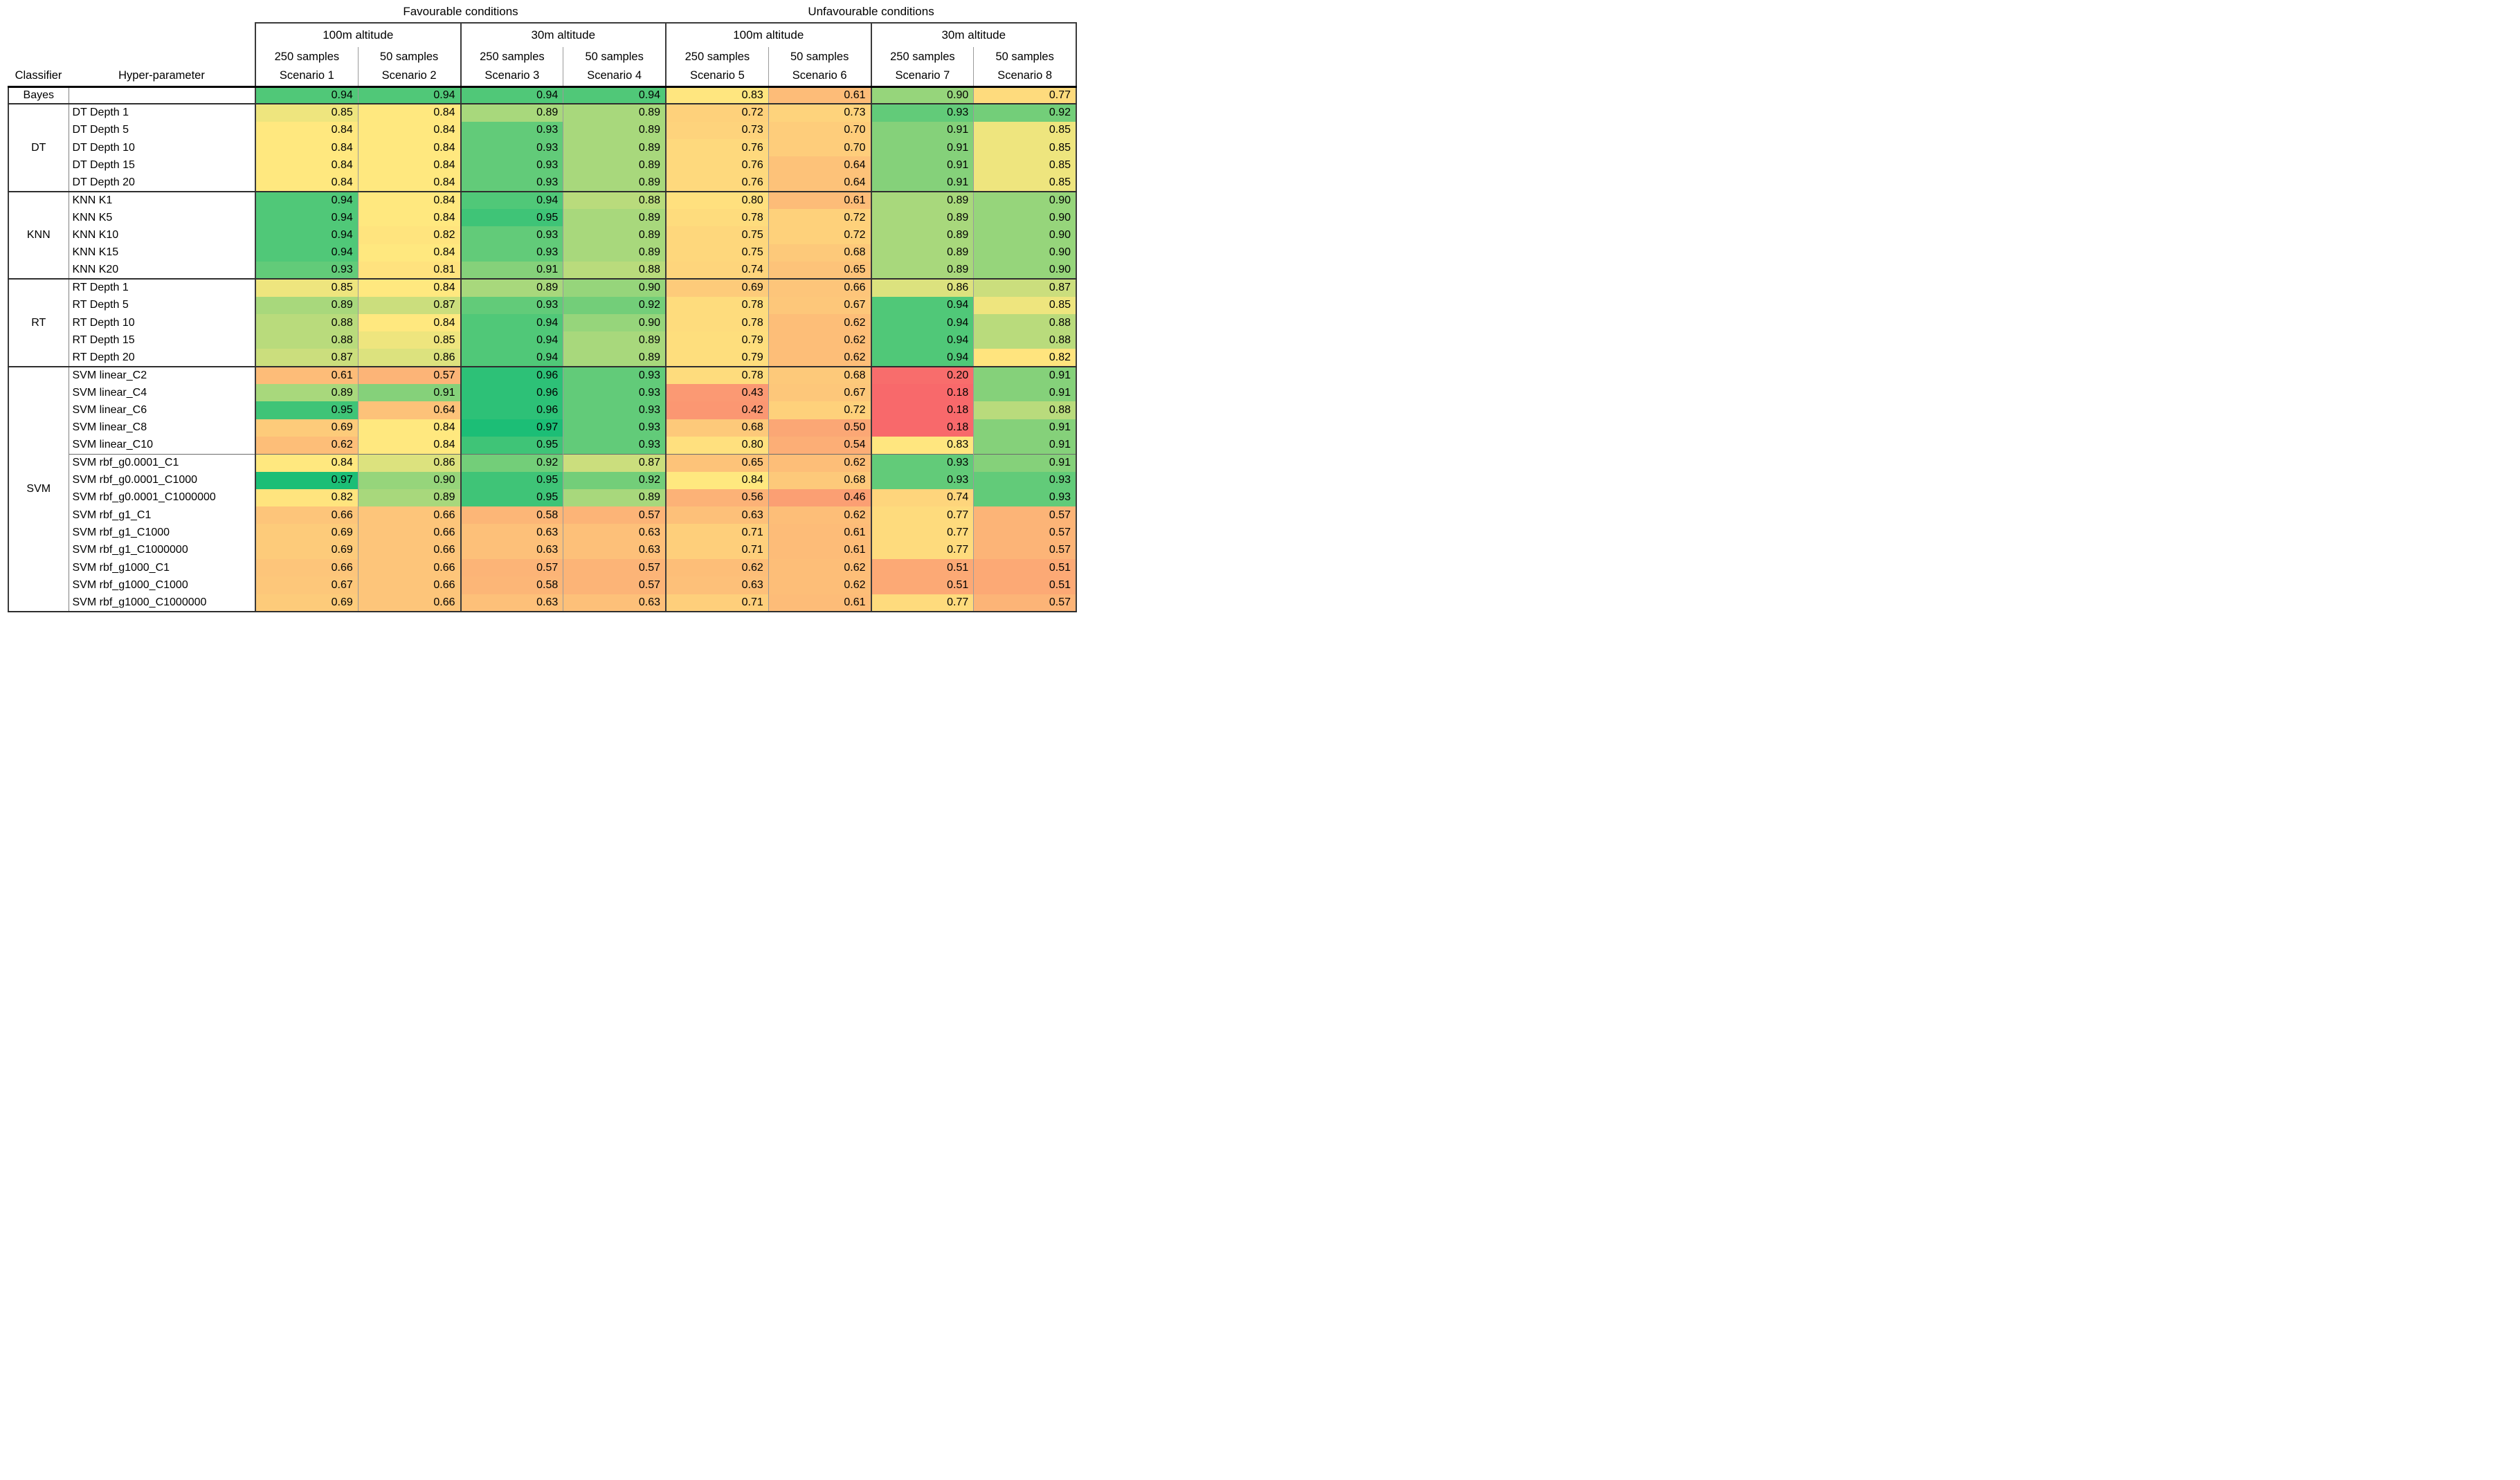 The width and height of the screenshot is (2520, 1480). I want to click on value-cell: 0.75, so click(717, 253).